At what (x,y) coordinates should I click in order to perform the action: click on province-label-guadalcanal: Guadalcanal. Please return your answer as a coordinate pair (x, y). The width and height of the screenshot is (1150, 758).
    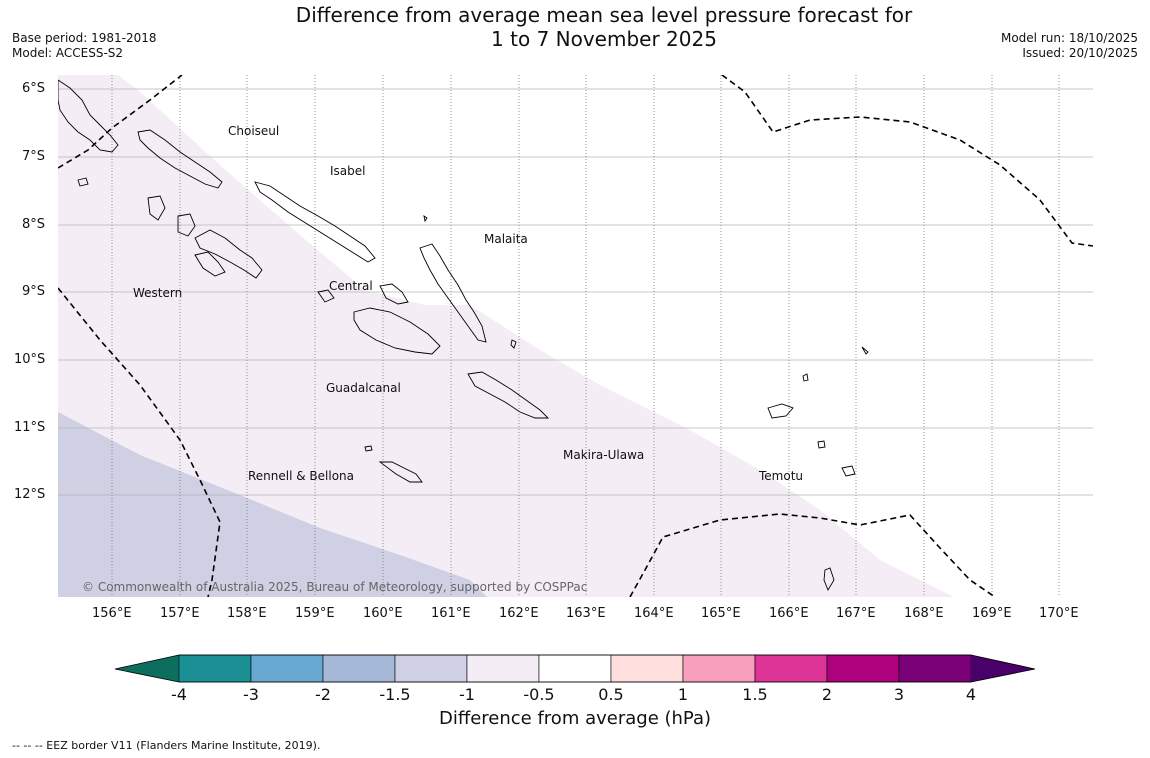
    Looking at the image, I should click on (363, 388).